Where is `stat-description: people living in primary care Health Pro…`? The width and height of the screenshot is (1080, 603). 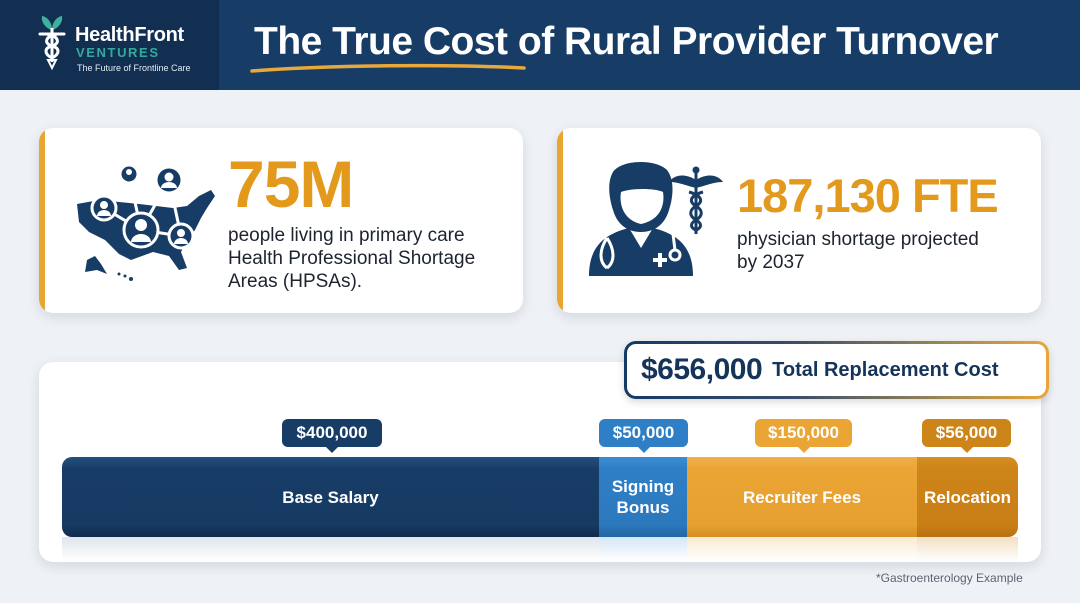 stat-description: people living in primary care Health Pro… is located at coordinates (352, 258).